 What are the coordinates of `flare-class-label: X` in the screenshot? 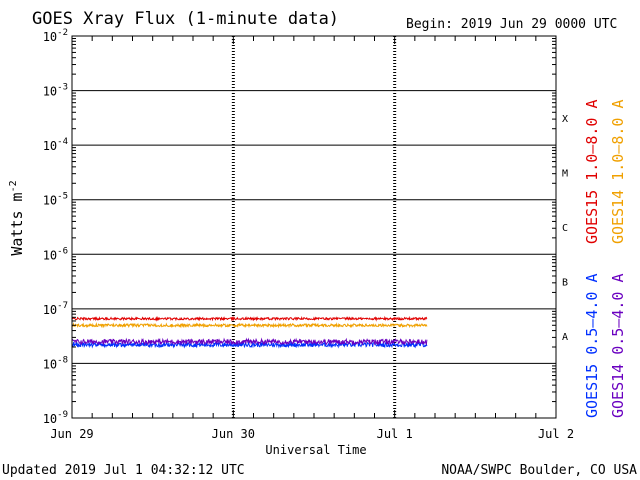 It's located at (565, 119).